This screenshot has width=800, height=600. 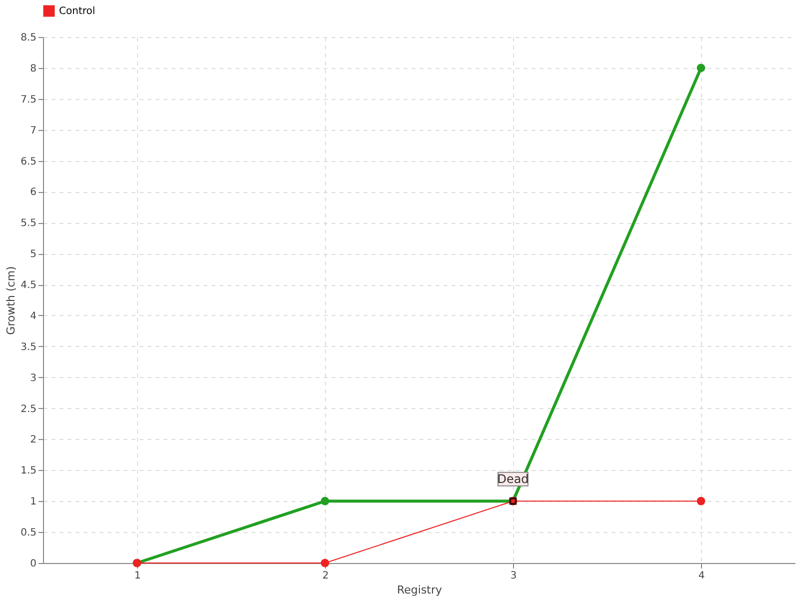 I want to click on y-tick-label: 7, so click(x=33, y=130).